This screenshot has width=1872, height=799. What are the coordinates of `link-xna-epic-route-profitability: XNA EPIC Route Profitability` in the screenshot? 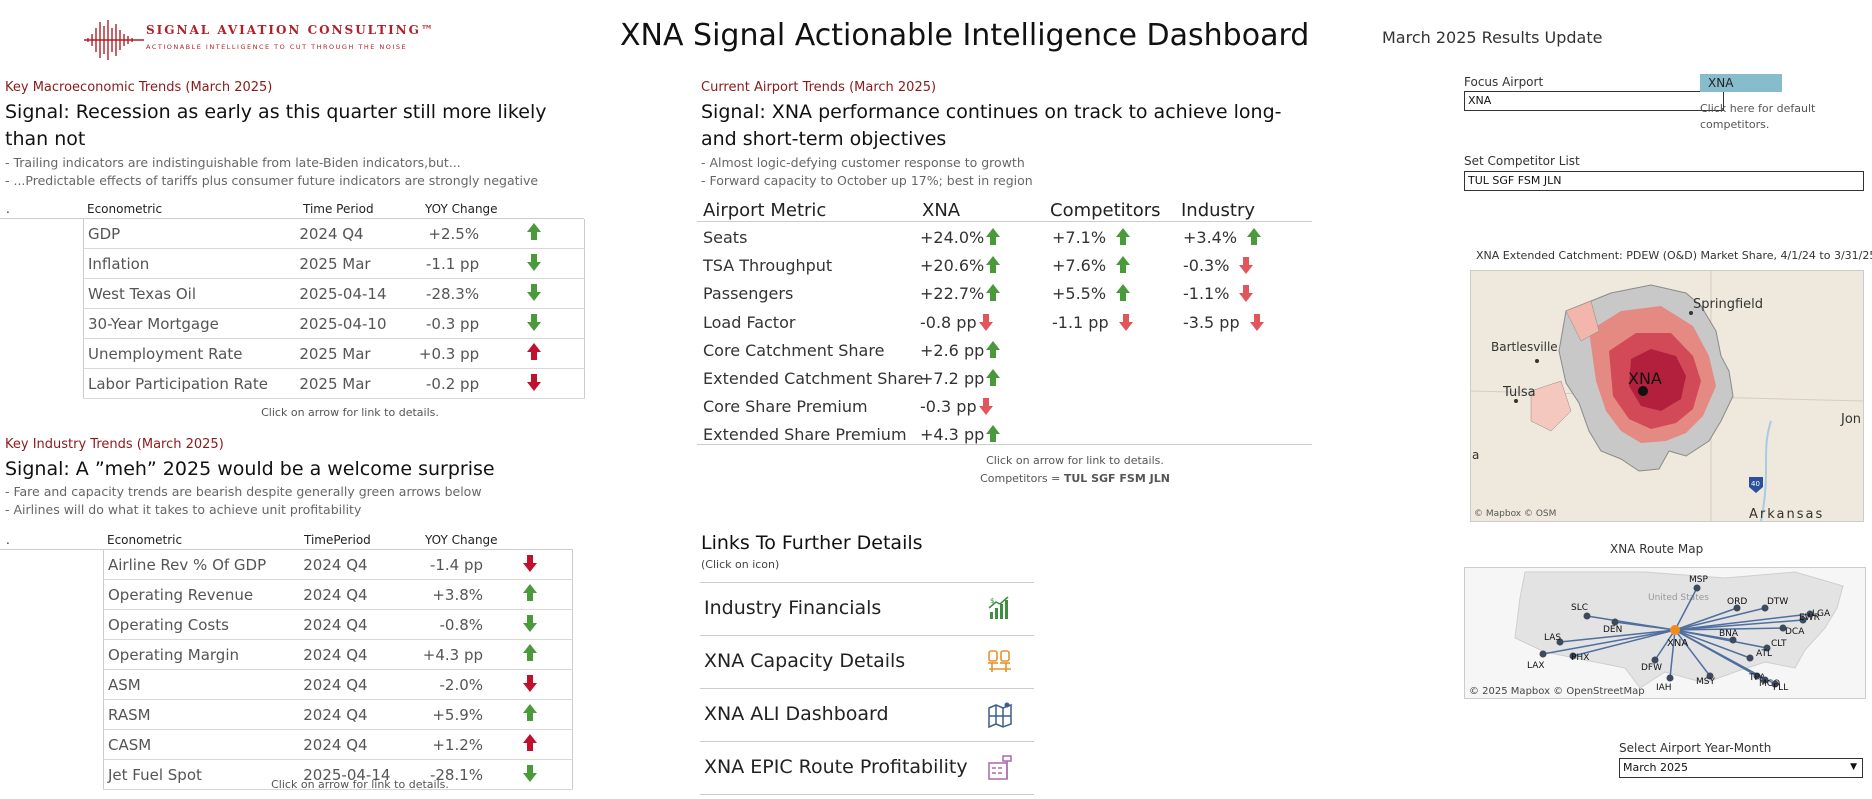 It's located at (867, 768).